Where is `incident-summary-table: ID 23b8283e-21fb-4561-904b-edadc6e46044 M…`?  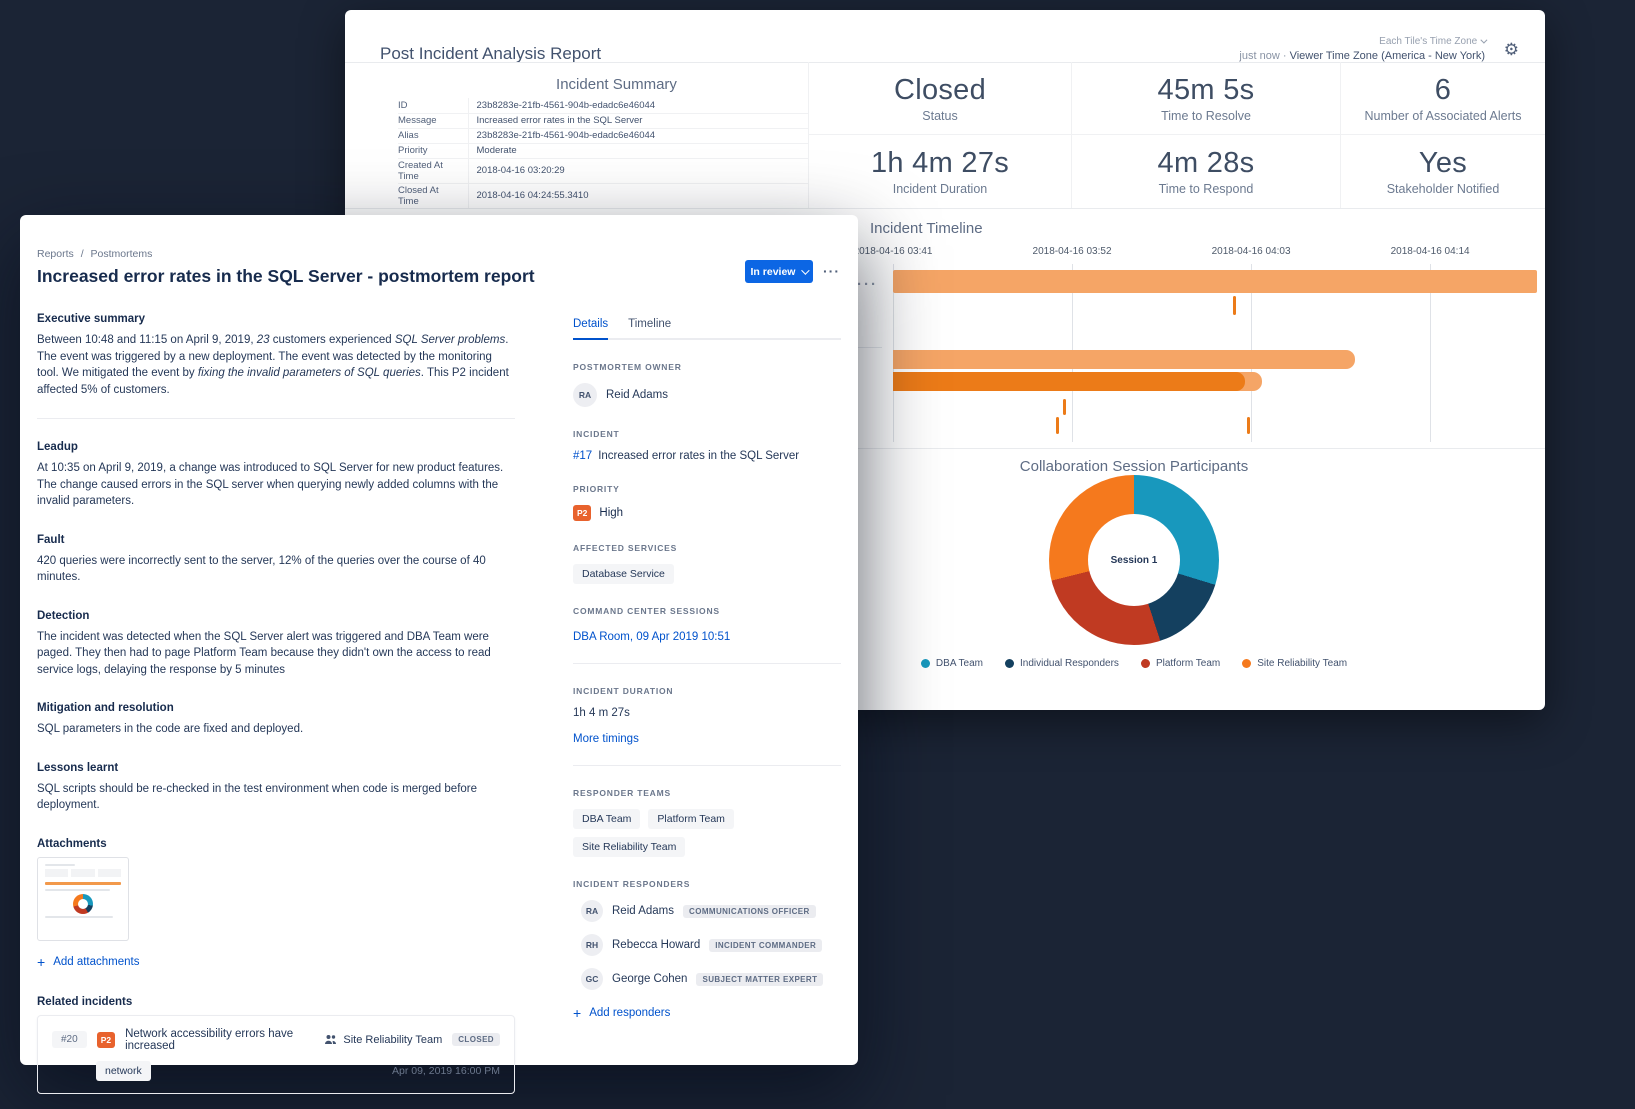 incident-summary-table: ID 23b8283e-21fb-4561-904b-edadc6e46044 M… is located at coordinates (603, 153).